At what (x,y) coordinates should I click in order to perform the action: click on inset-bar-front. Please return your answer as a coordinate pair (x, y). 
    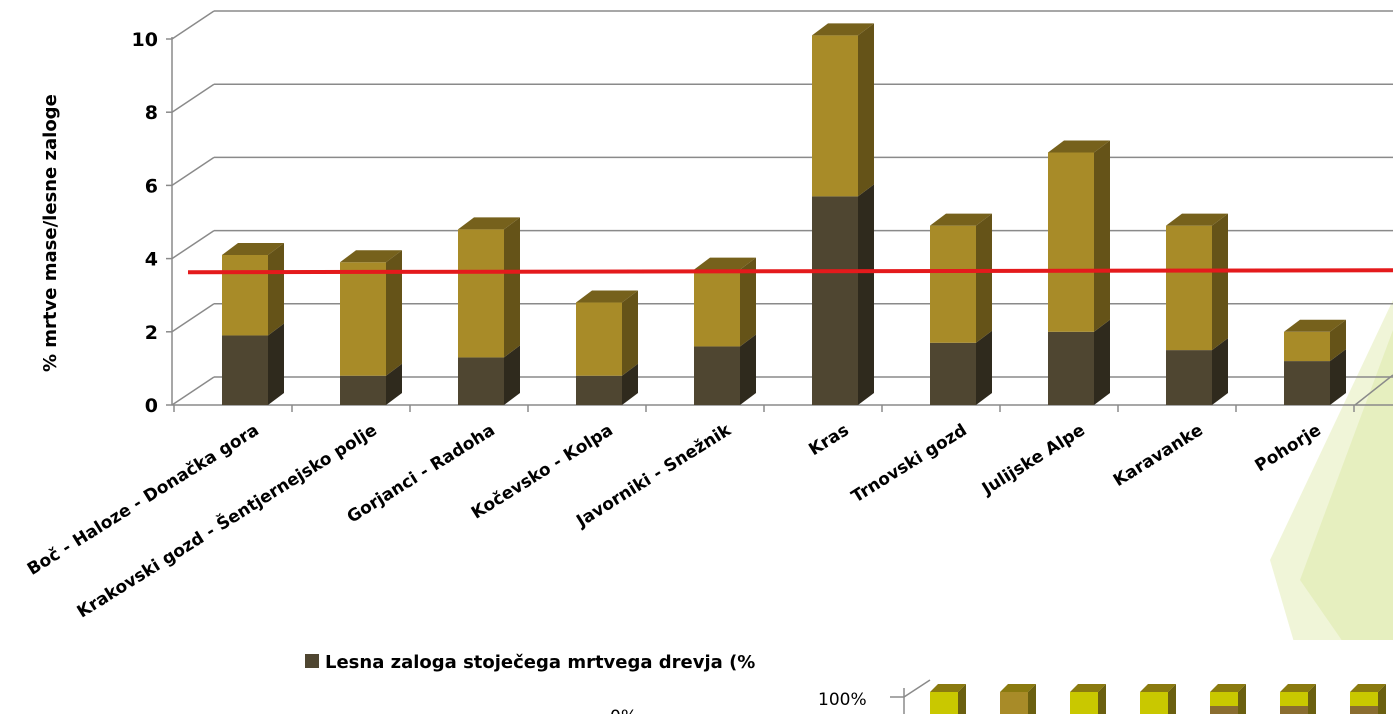
    Looking at the image, I should click on (1084, 703).